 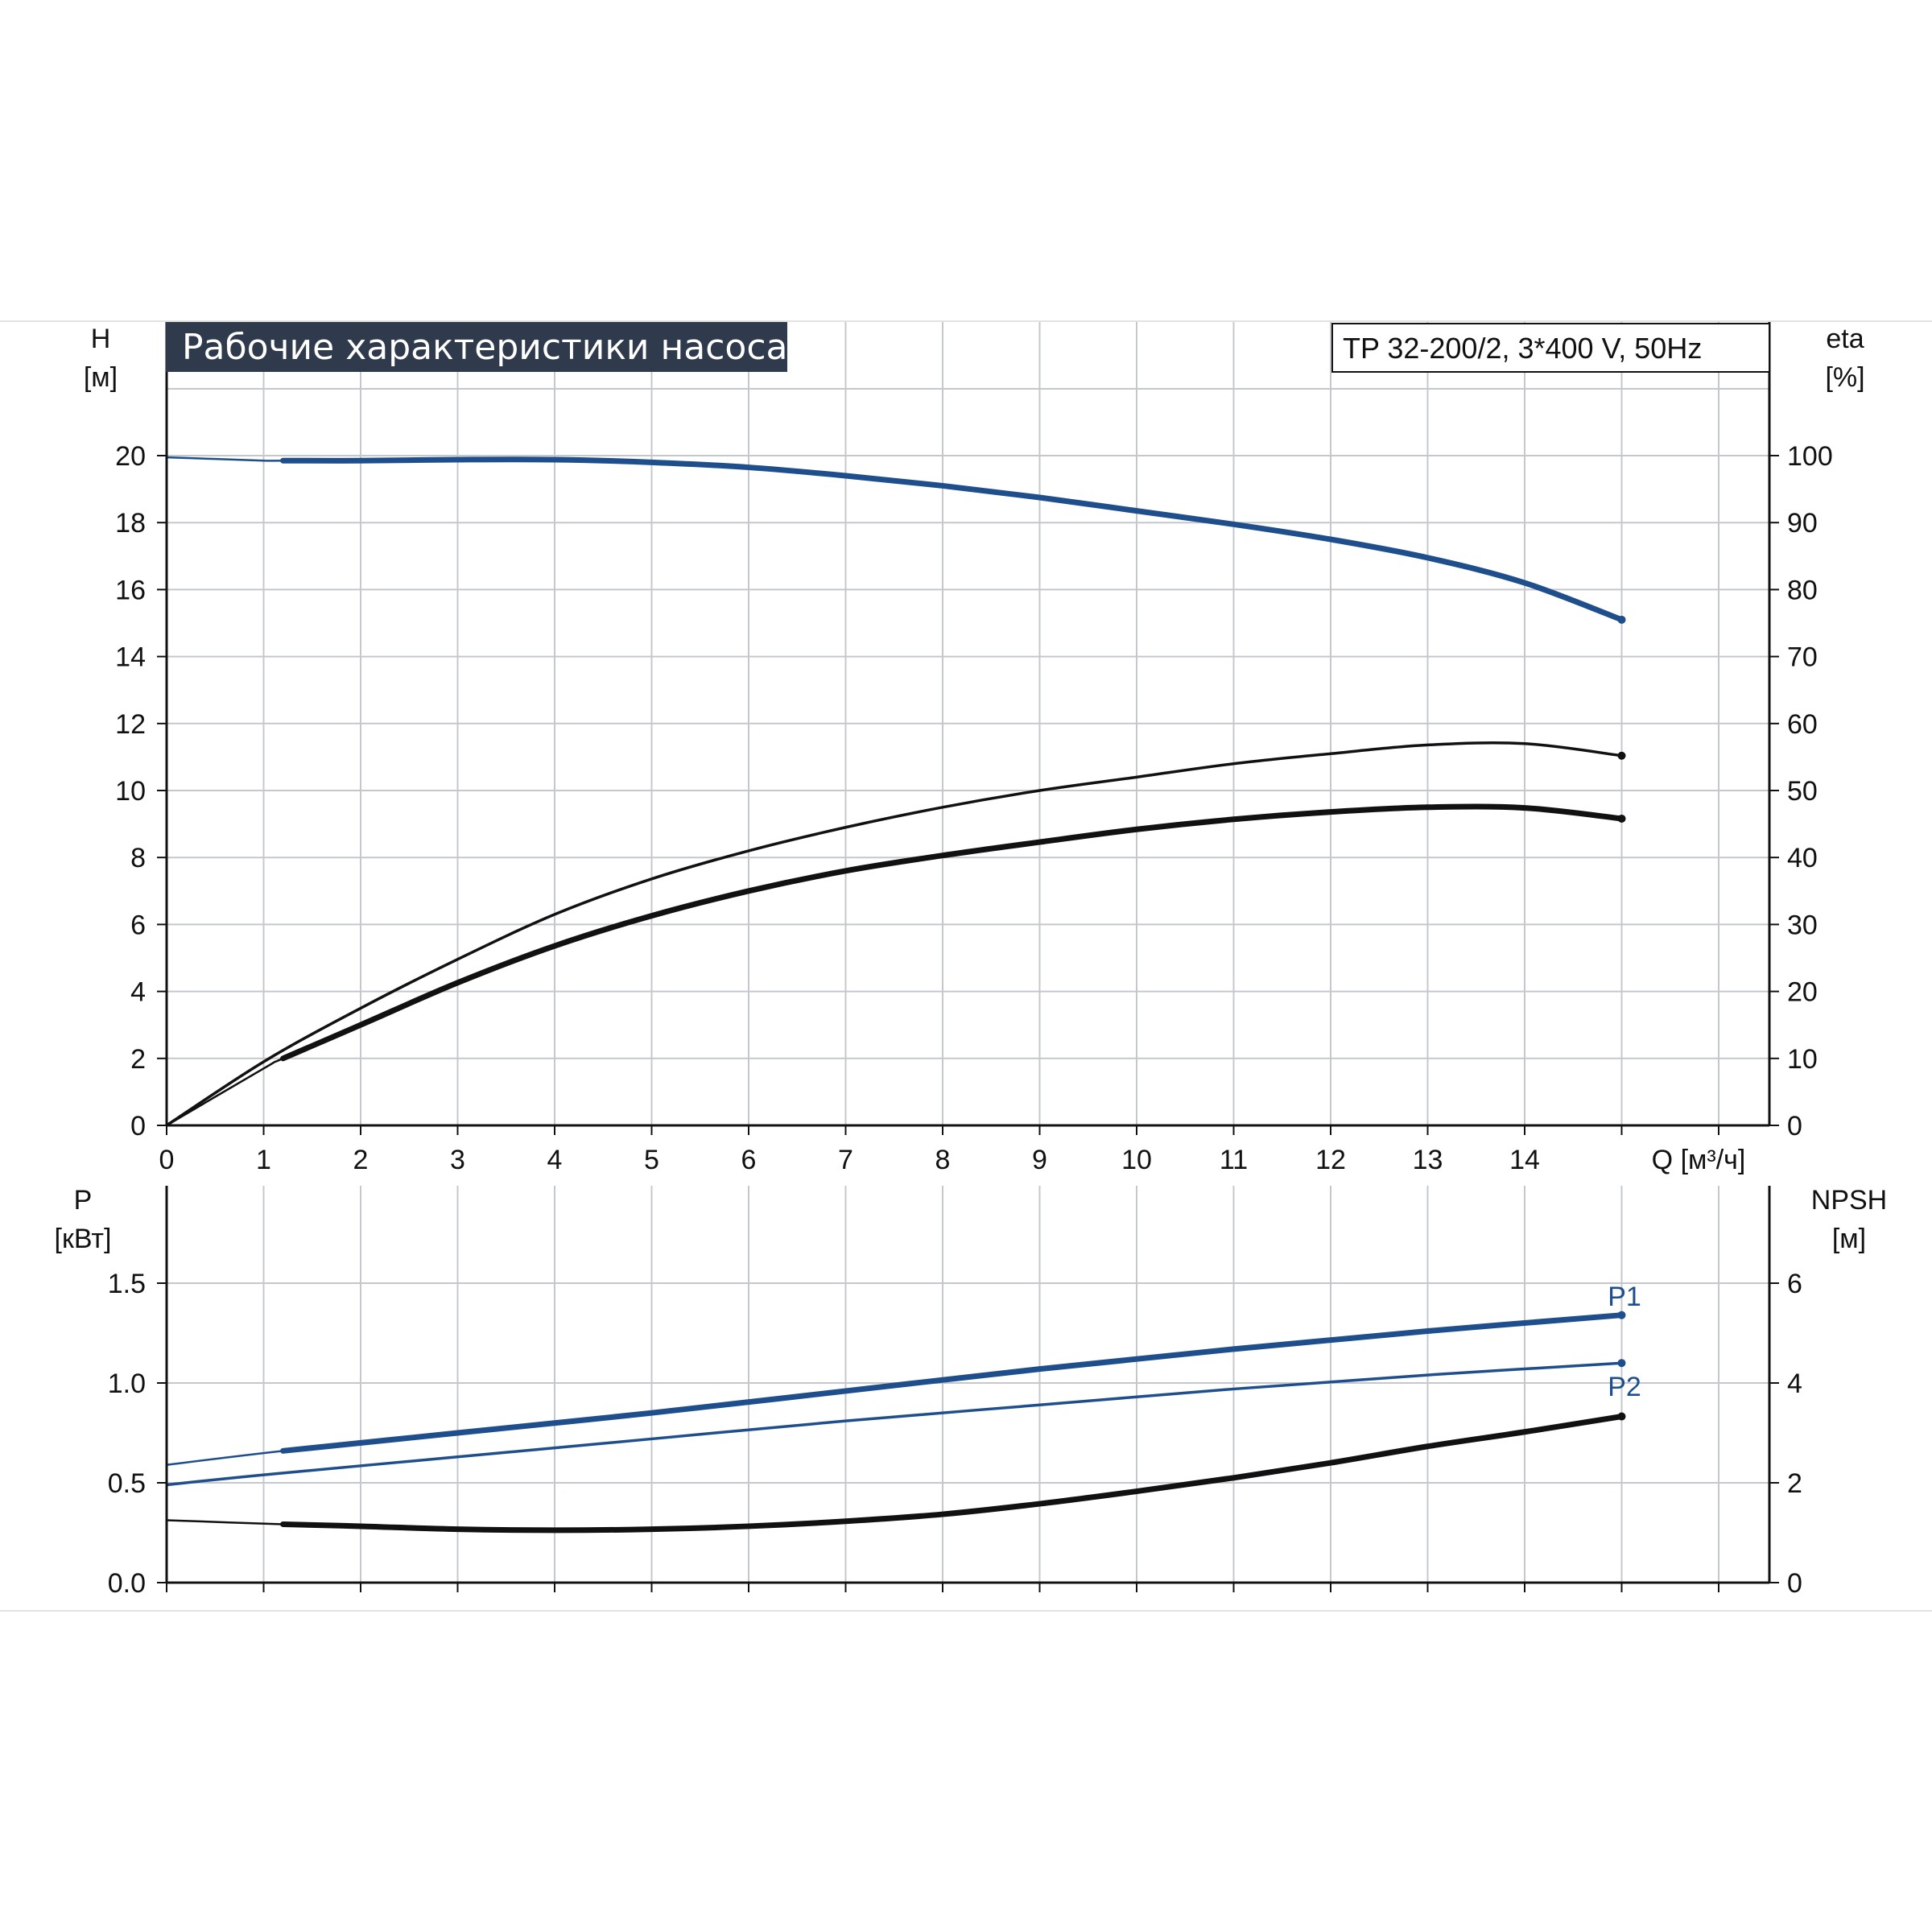 What do you see at coordinates (138, 858) in the screenshot?
I see `y-left-top-tick-label: 8` at bounding box center [138, 858].